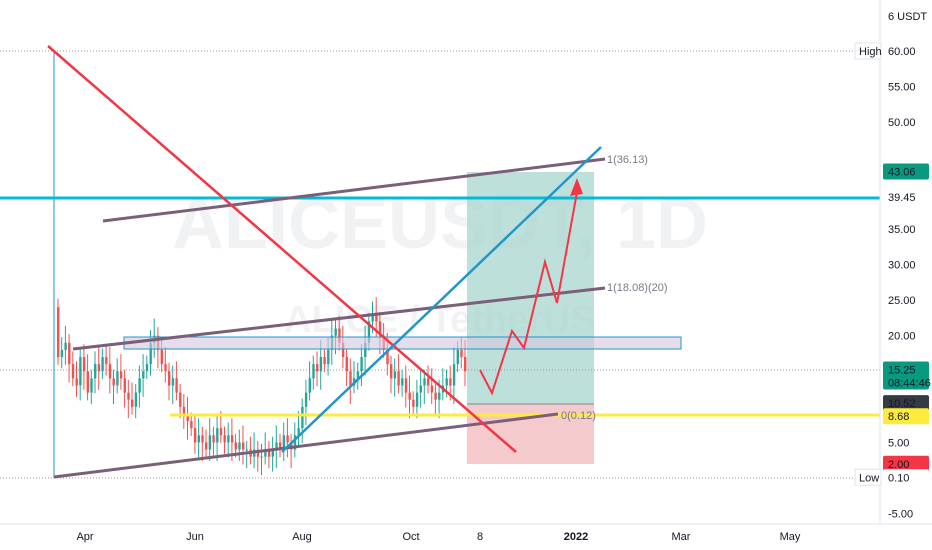  I want to click on time-tick-label: Apr, so click(84, 537).